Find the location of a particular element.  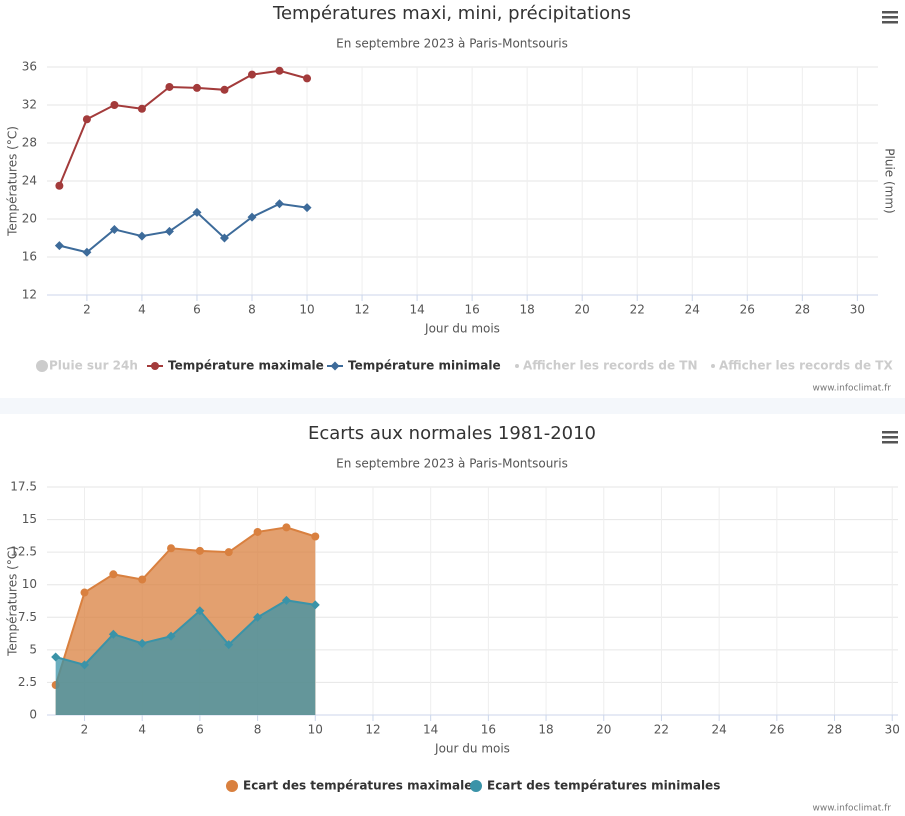

legend-label: Température maximale is located at coordinates (246, 366).